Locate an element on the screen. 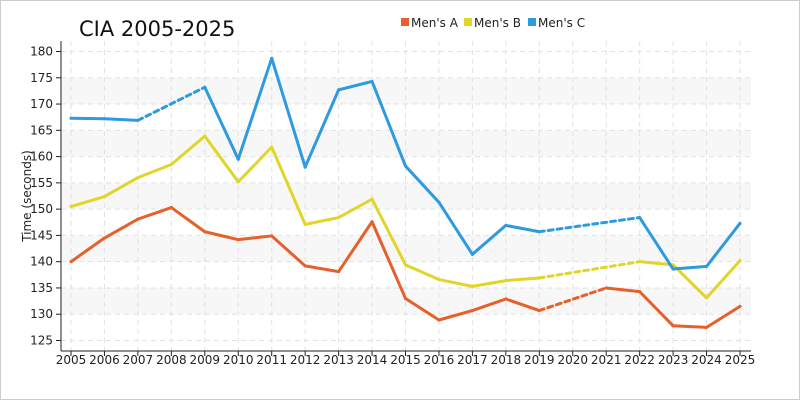 This screenshot has height=400, width=800. chart-title: CIA 2005-2025 is located at coordinates (157, 29).